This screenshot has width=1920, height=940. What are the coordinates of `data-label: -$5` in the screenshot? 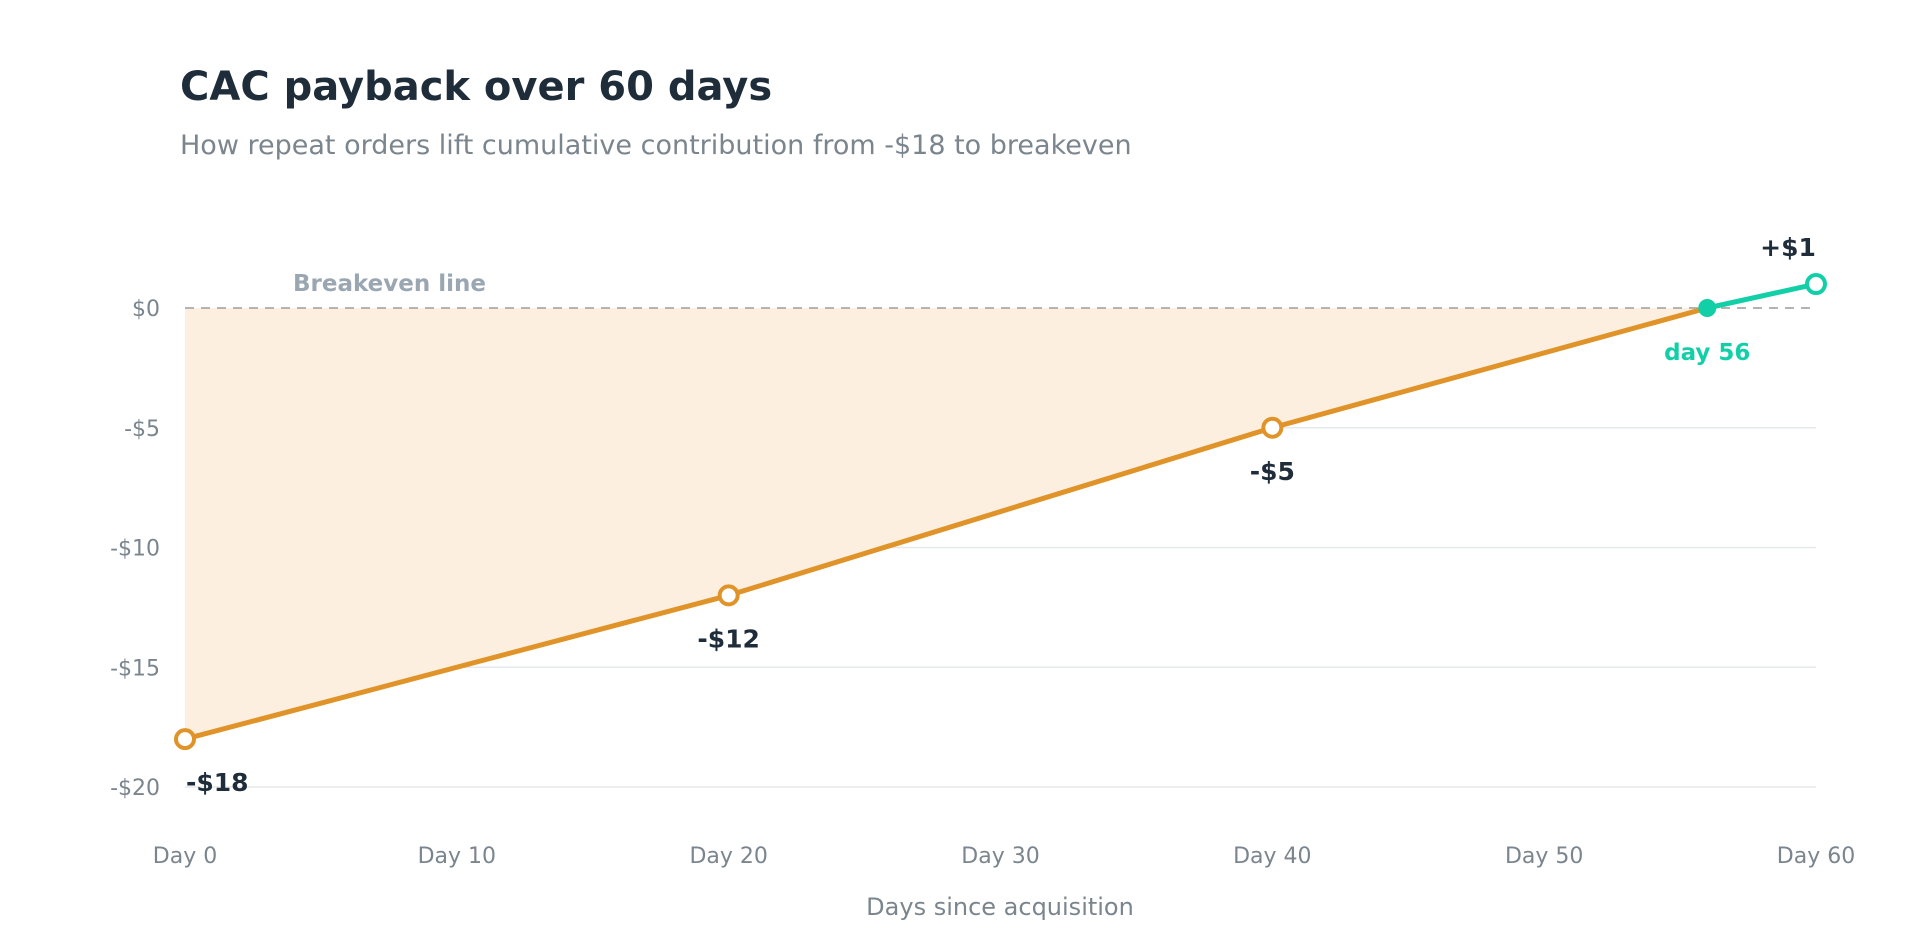 It's located at (1272, 471).